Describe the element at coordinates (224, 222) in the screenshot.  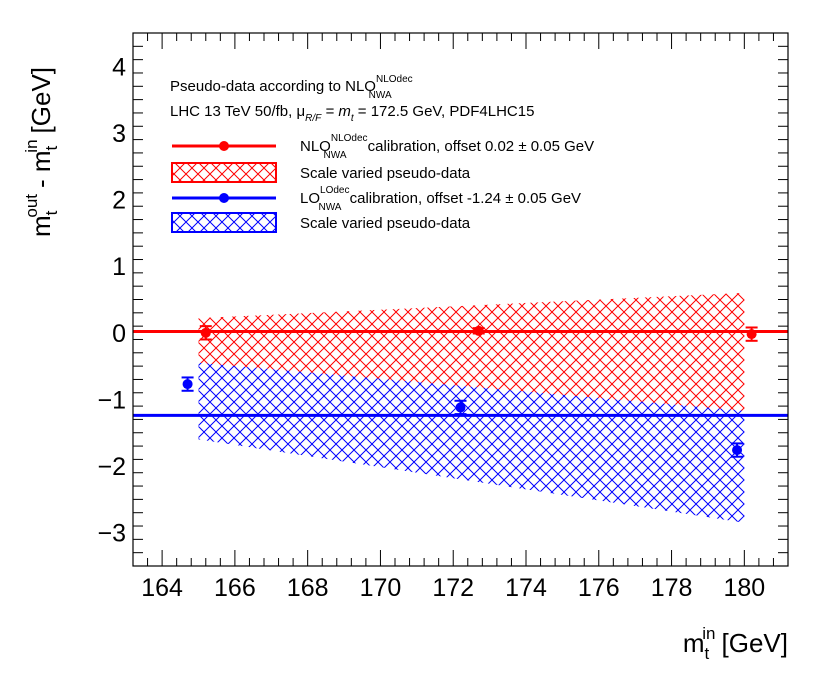
I see `legend-swatch-blue-band` at that location.